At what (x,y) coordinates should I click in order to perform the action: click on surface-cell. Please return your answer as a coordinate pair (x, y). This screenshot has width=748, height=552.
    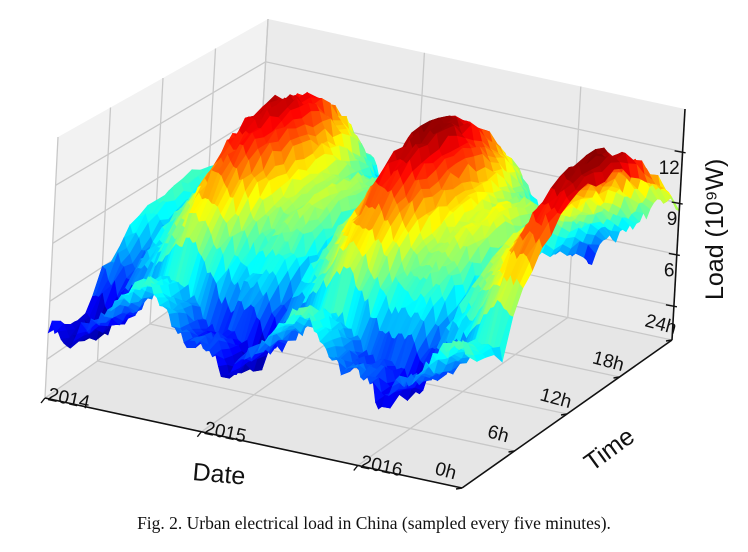
    Looking at the image, I should click on (471, 358).